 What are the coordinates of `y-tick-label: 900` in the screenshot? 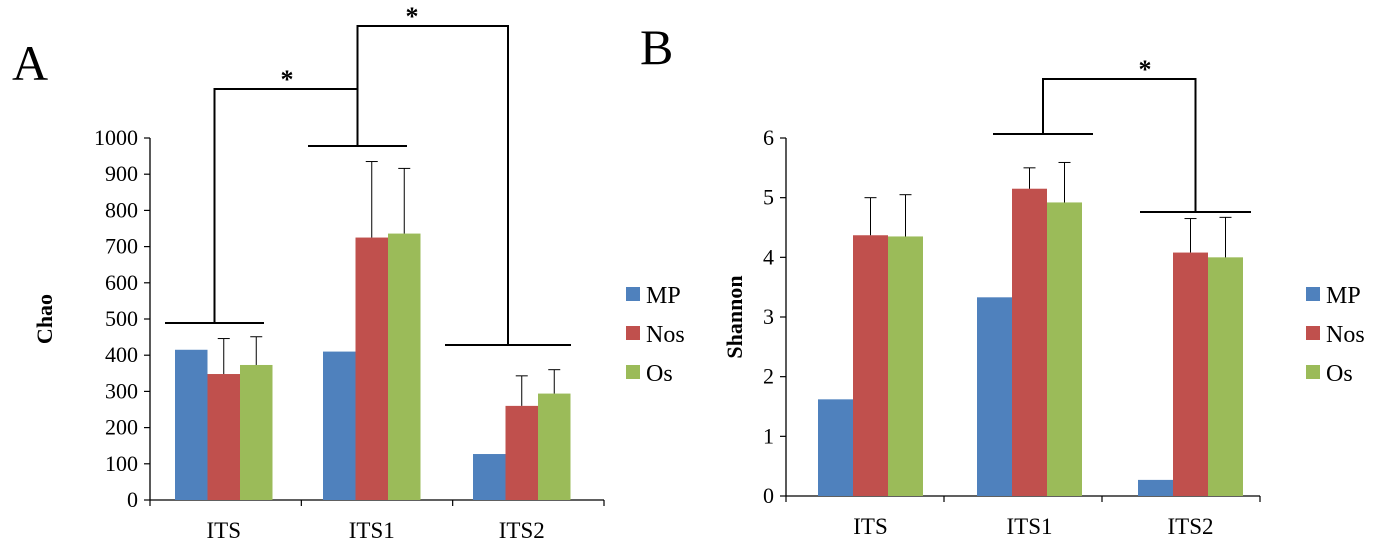 It's located at (121, 173).